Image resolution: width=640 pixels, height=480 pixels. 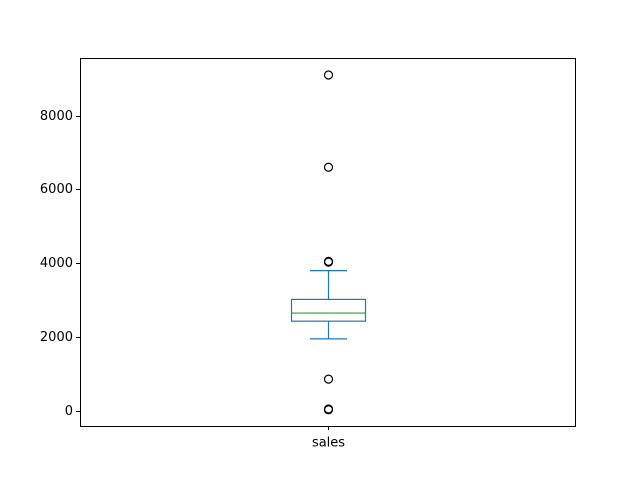 What do you see at coordinates (328, 443) in the screenshot?
I see `x-tick-label: sales` at bounding box center [328, 443].